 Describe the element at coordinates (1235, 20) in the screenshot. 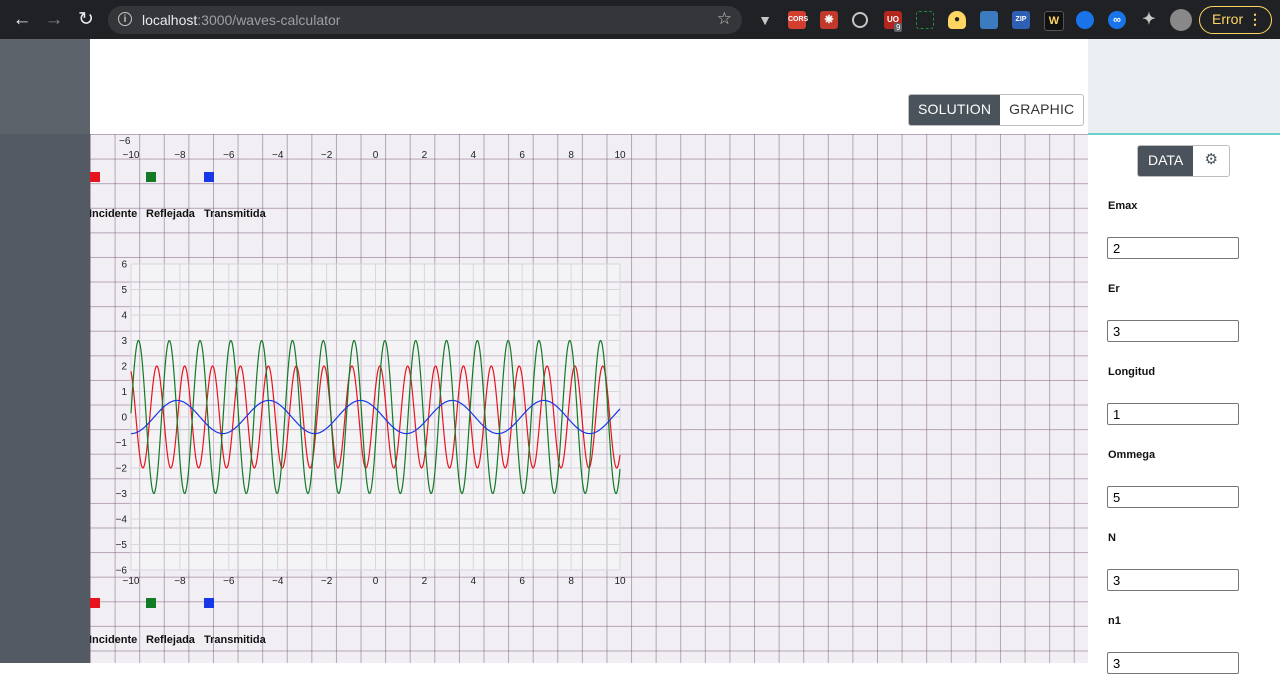

I see `error-button: Error ⋮` at that location.